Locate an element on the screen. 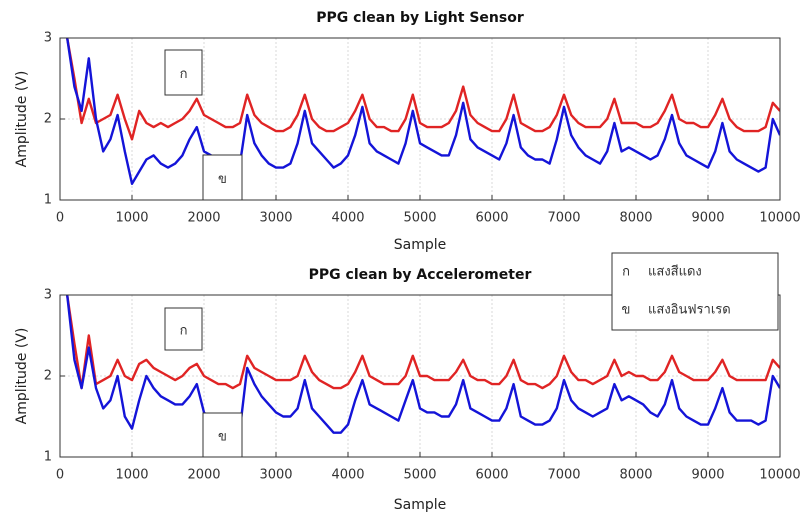 The image size is (804, 515). legend-key: ก is located at coordinates (626, 272).